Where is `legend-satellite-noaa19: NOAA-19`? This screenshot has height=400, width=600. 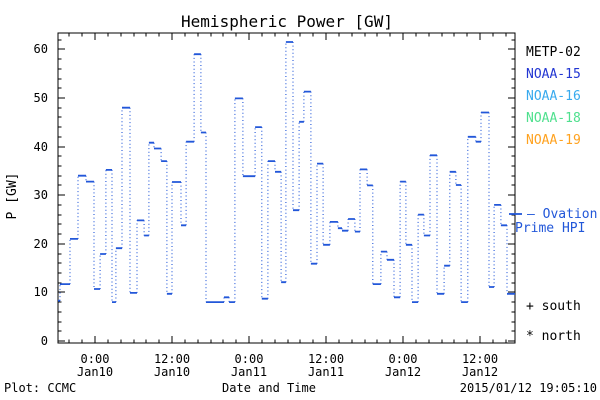 legend-satellite-noaa19: NOAA-19 is located at coordinates (553, 140).